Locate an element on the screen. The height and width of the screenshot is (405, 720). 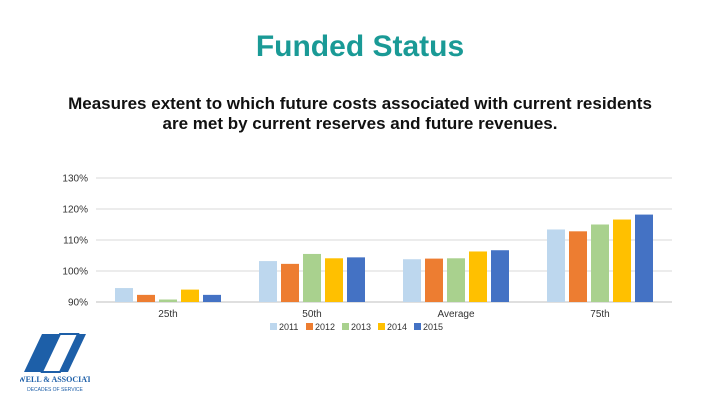
bar-2015-25th is located at coordinates (212, 298).